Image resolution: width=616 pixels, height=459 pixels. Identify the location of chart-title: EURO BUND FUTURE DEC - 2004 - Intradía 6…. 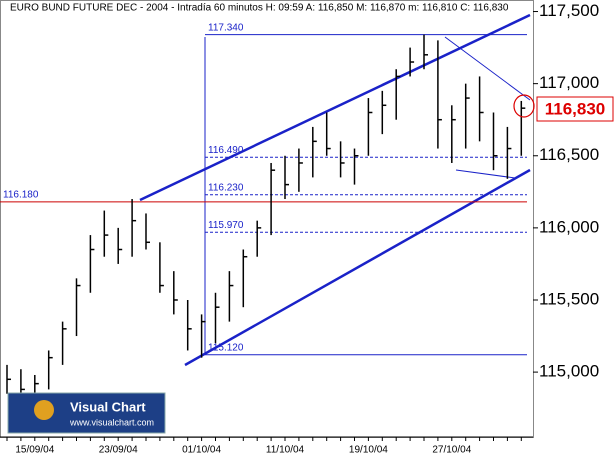
(259, 8).